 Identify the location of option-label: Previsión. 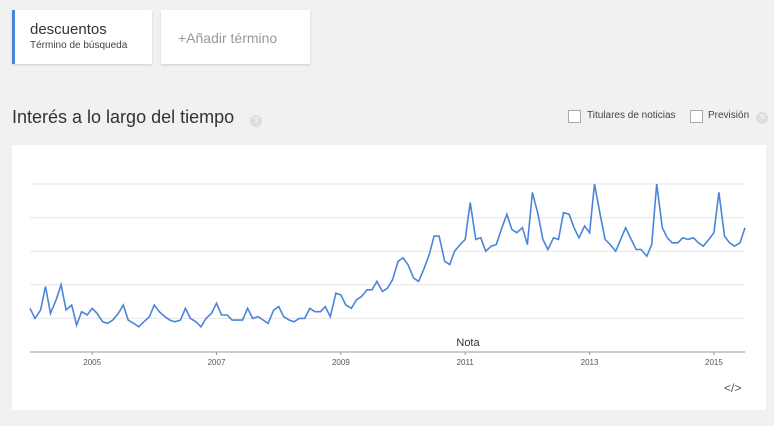
(729, 115).